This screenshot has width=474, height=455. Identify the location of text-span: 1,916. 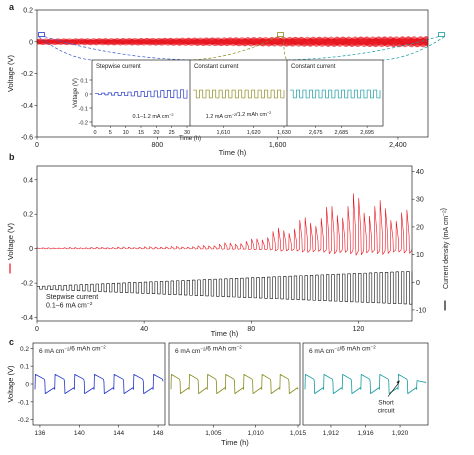
(365, 433).